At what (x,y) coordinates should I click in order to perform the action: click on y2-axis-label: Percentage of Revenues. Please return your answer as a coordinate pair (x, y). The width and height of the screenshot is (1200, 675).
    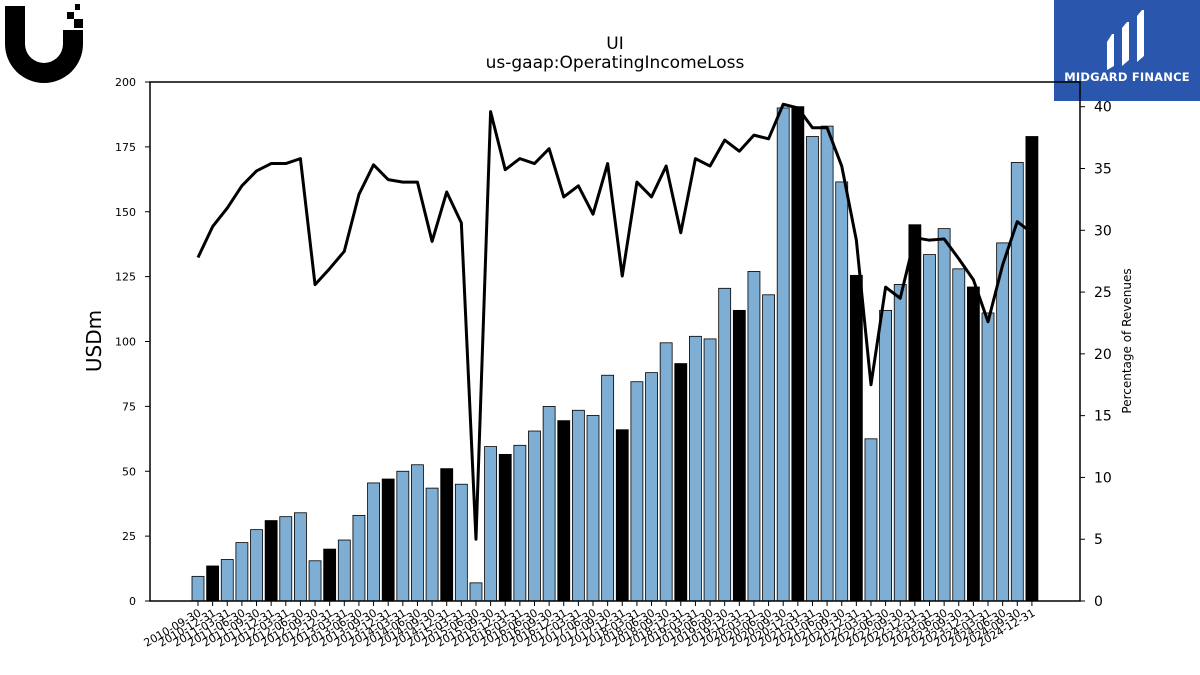
    Looking at the image, I should click on (1127, 340).